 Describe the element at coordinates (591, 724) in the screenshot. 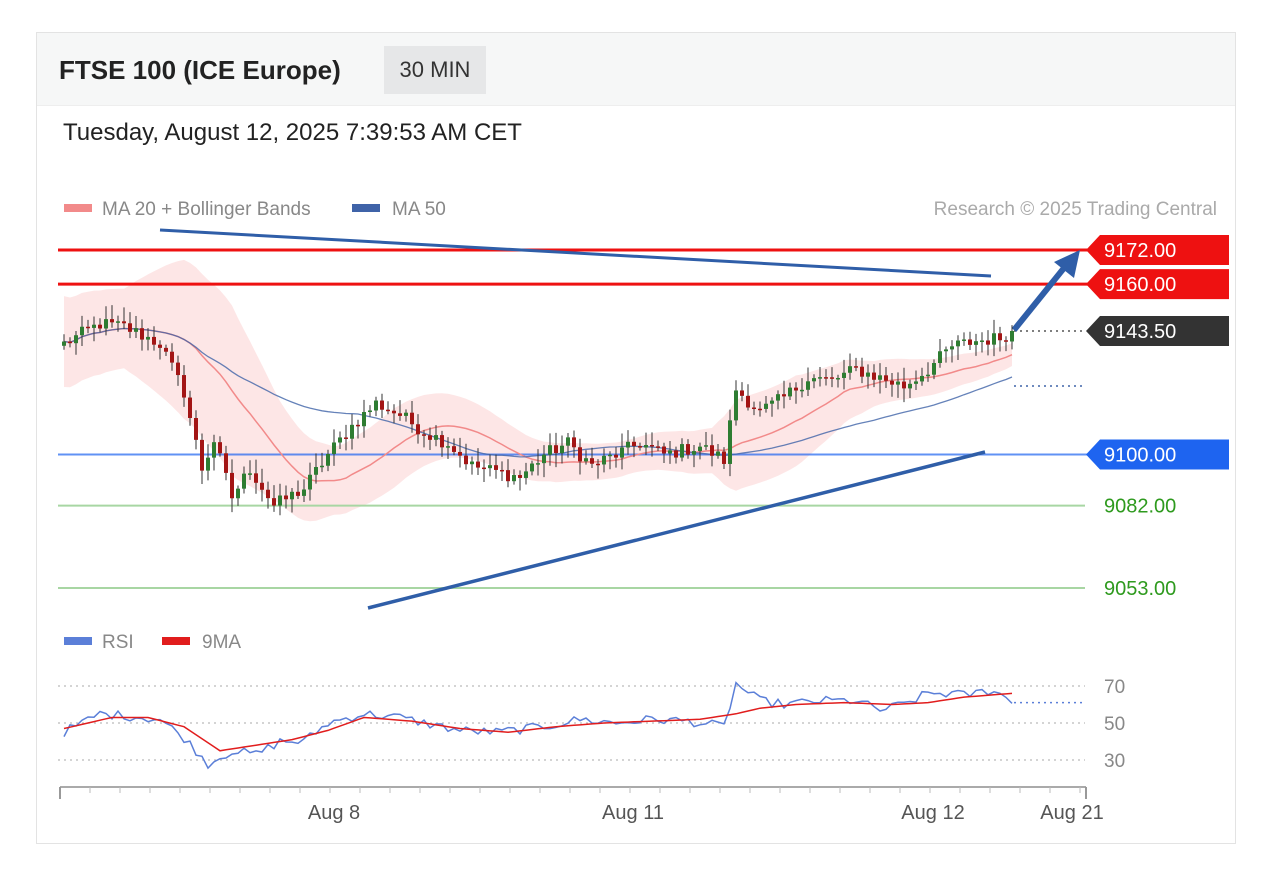

I see `rsi-panel: 70 50 30` at that location.